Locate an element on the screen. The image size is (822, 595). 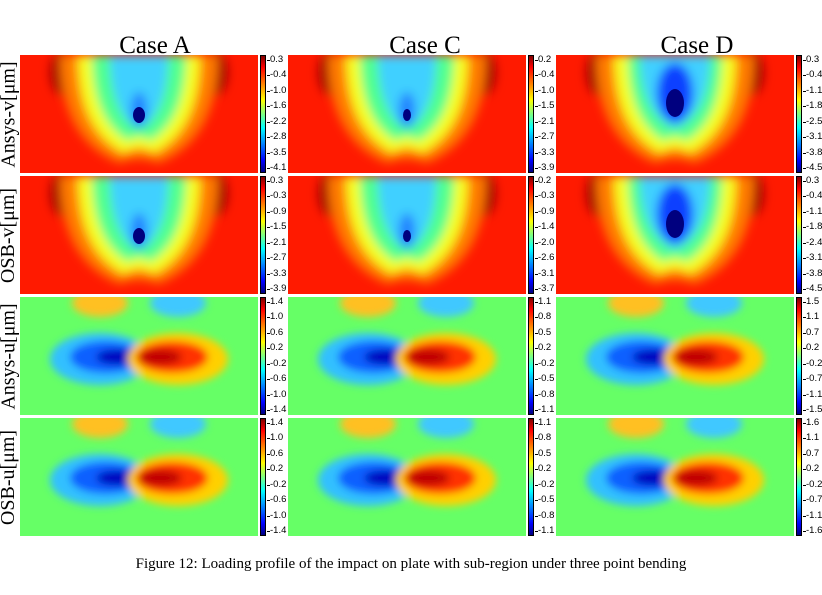
contour-panel-r0-c1 is located at coordinates (407, 114).